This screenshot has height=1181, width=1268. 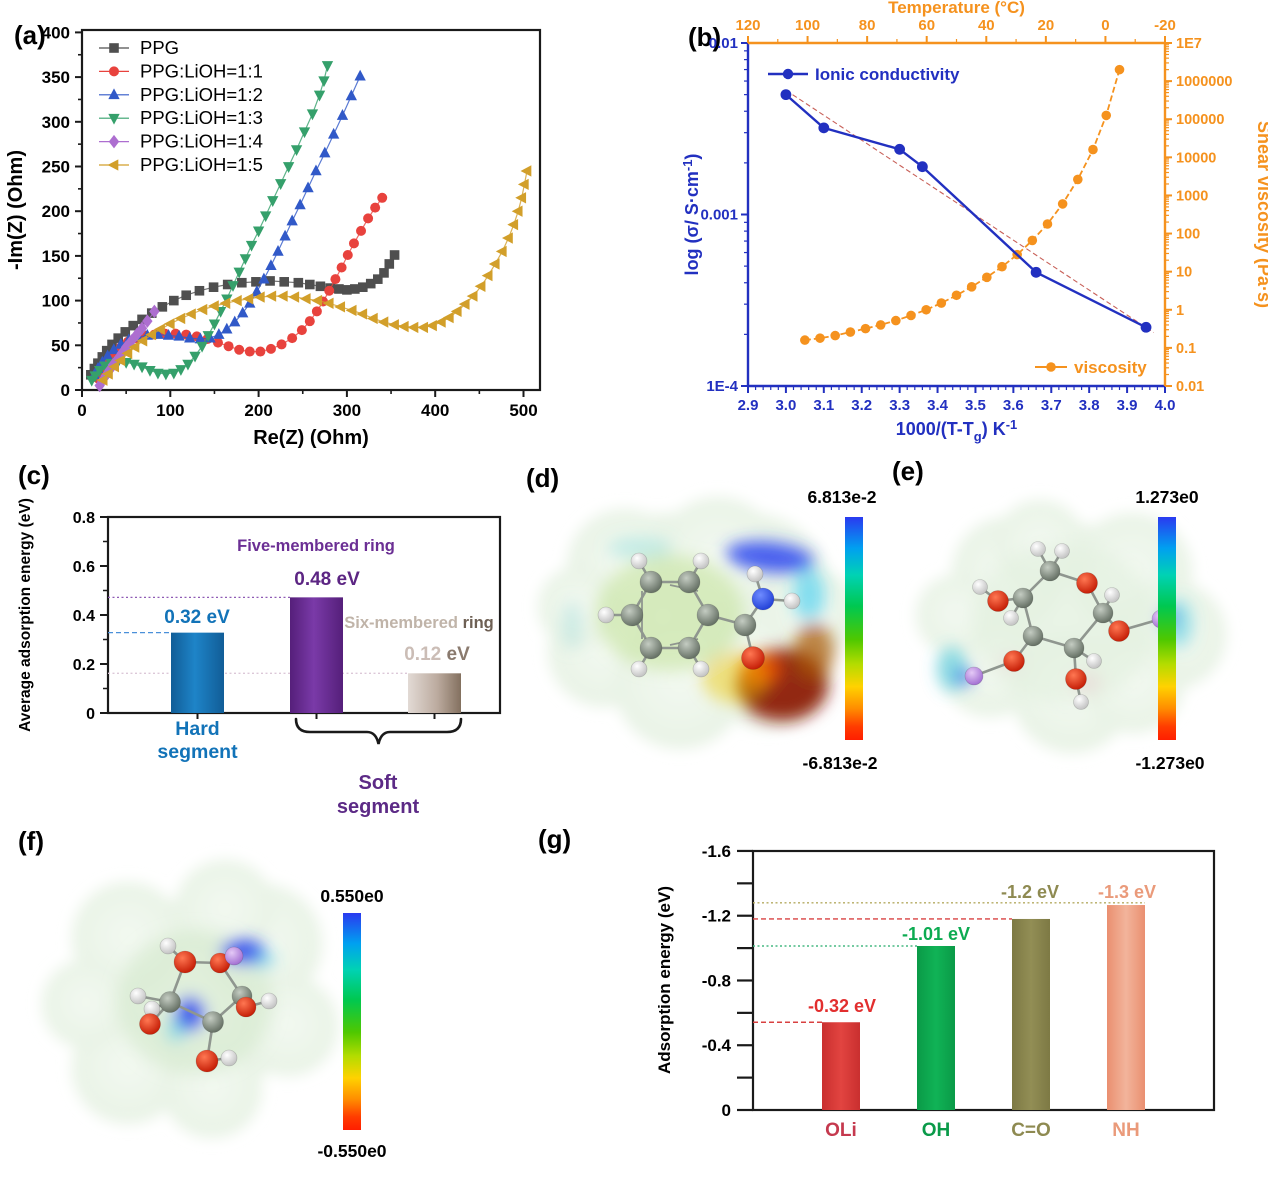 I want to click on b-ytick-left: 0.01, so click(x=723, y=43).